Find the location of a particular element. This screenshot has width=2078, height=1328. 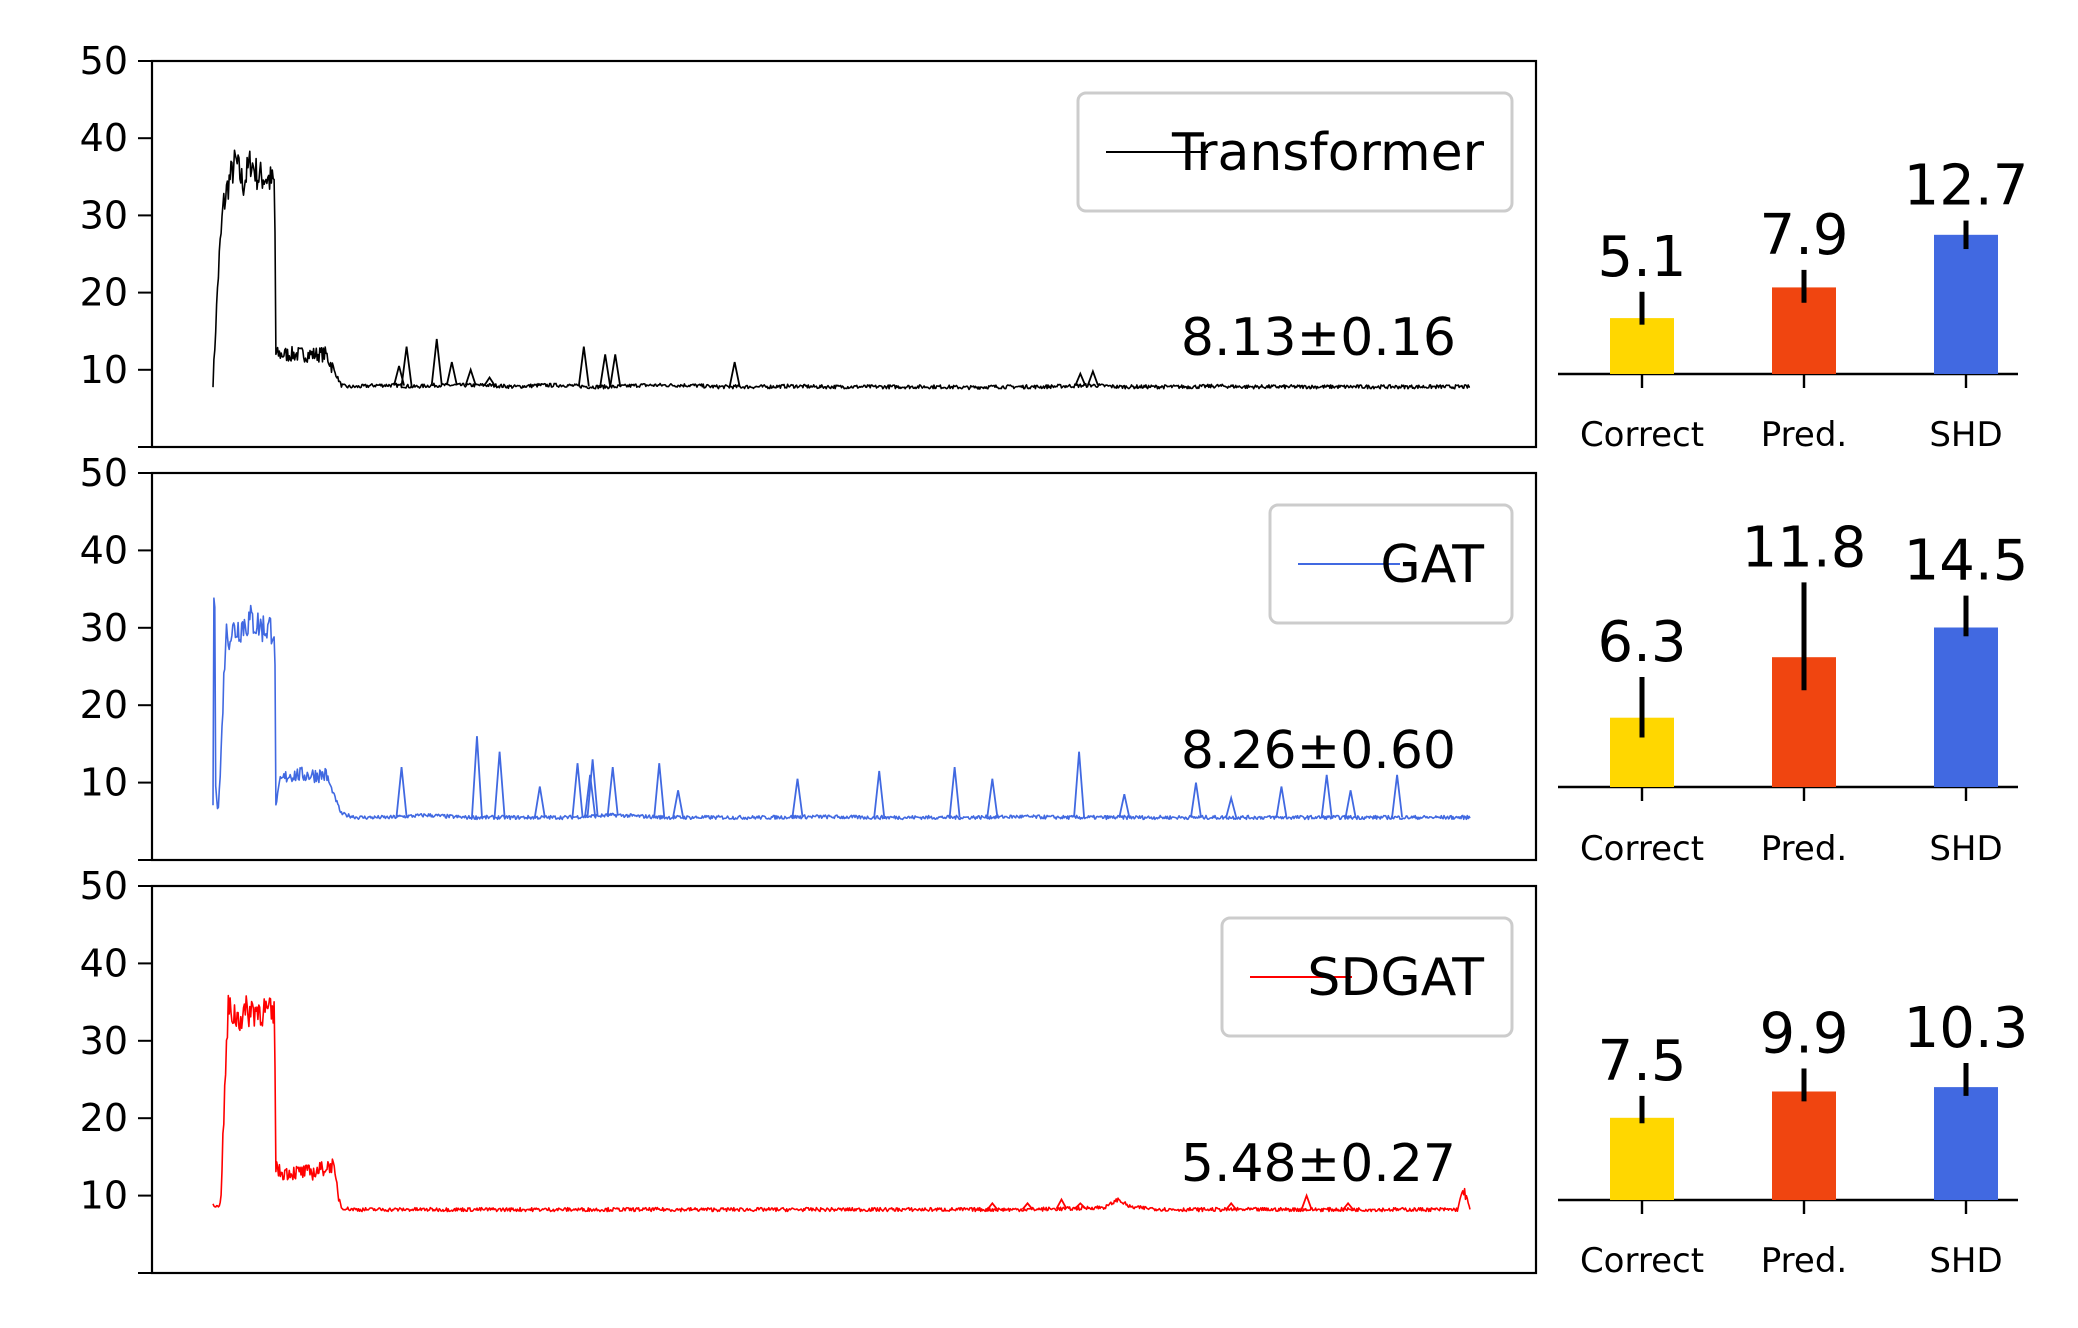

bar-value-label: 12.7 is located at coordinates (1966, 186).